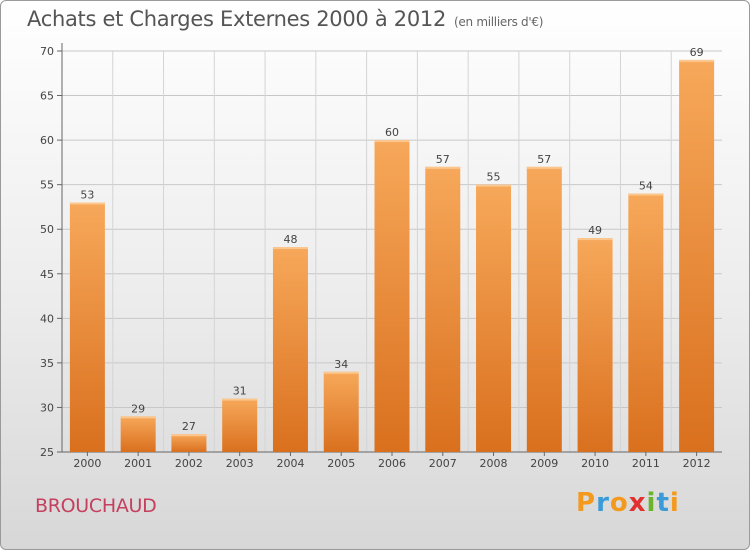 Image resolution: width=750 pixels, height=550 pixels. I want to click on y-tick-label: 40, so click(47, 318).